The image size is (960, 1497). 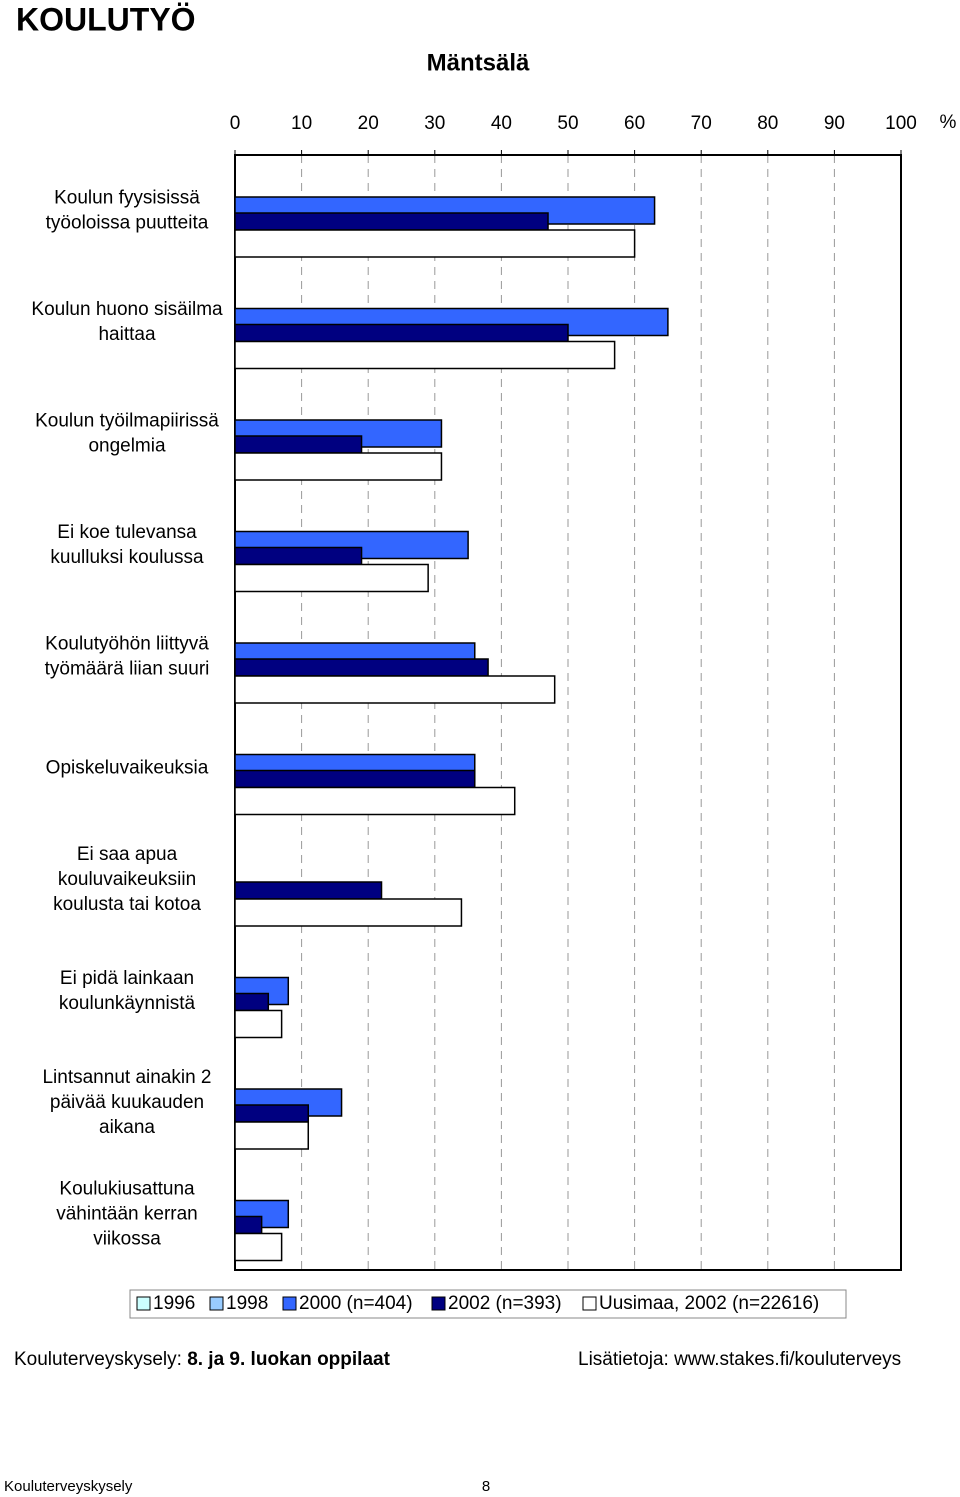 What do you see at coordinates (701, 123) in the screenshot?
I see `x-tick-label: 70` at bounding box center [701, 123].